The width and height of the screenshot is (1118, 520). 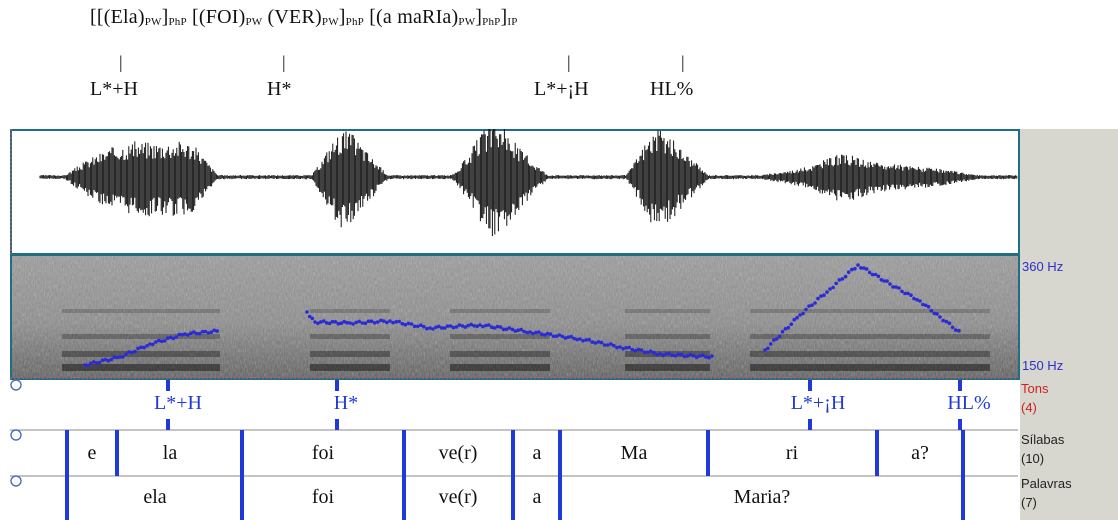 What do you see at coordinates (1046, 483) in the screenshot?
I see `tier-name: Palavras` at bounding box center [1046, 483].